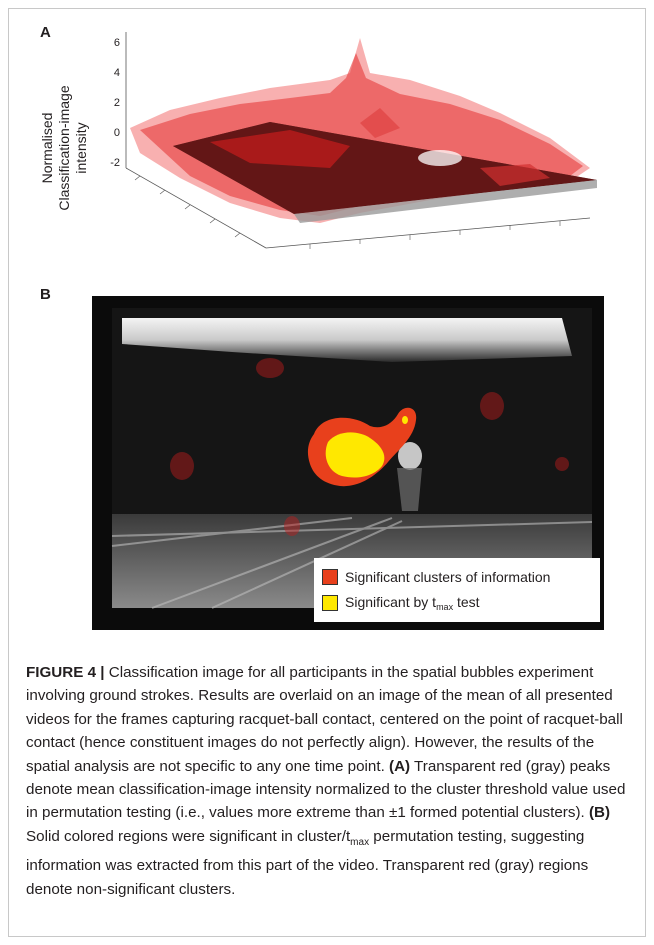  Describe the element at coordinates (45, 32) in the screenshot. I see `panel-a-label: A` at that location.